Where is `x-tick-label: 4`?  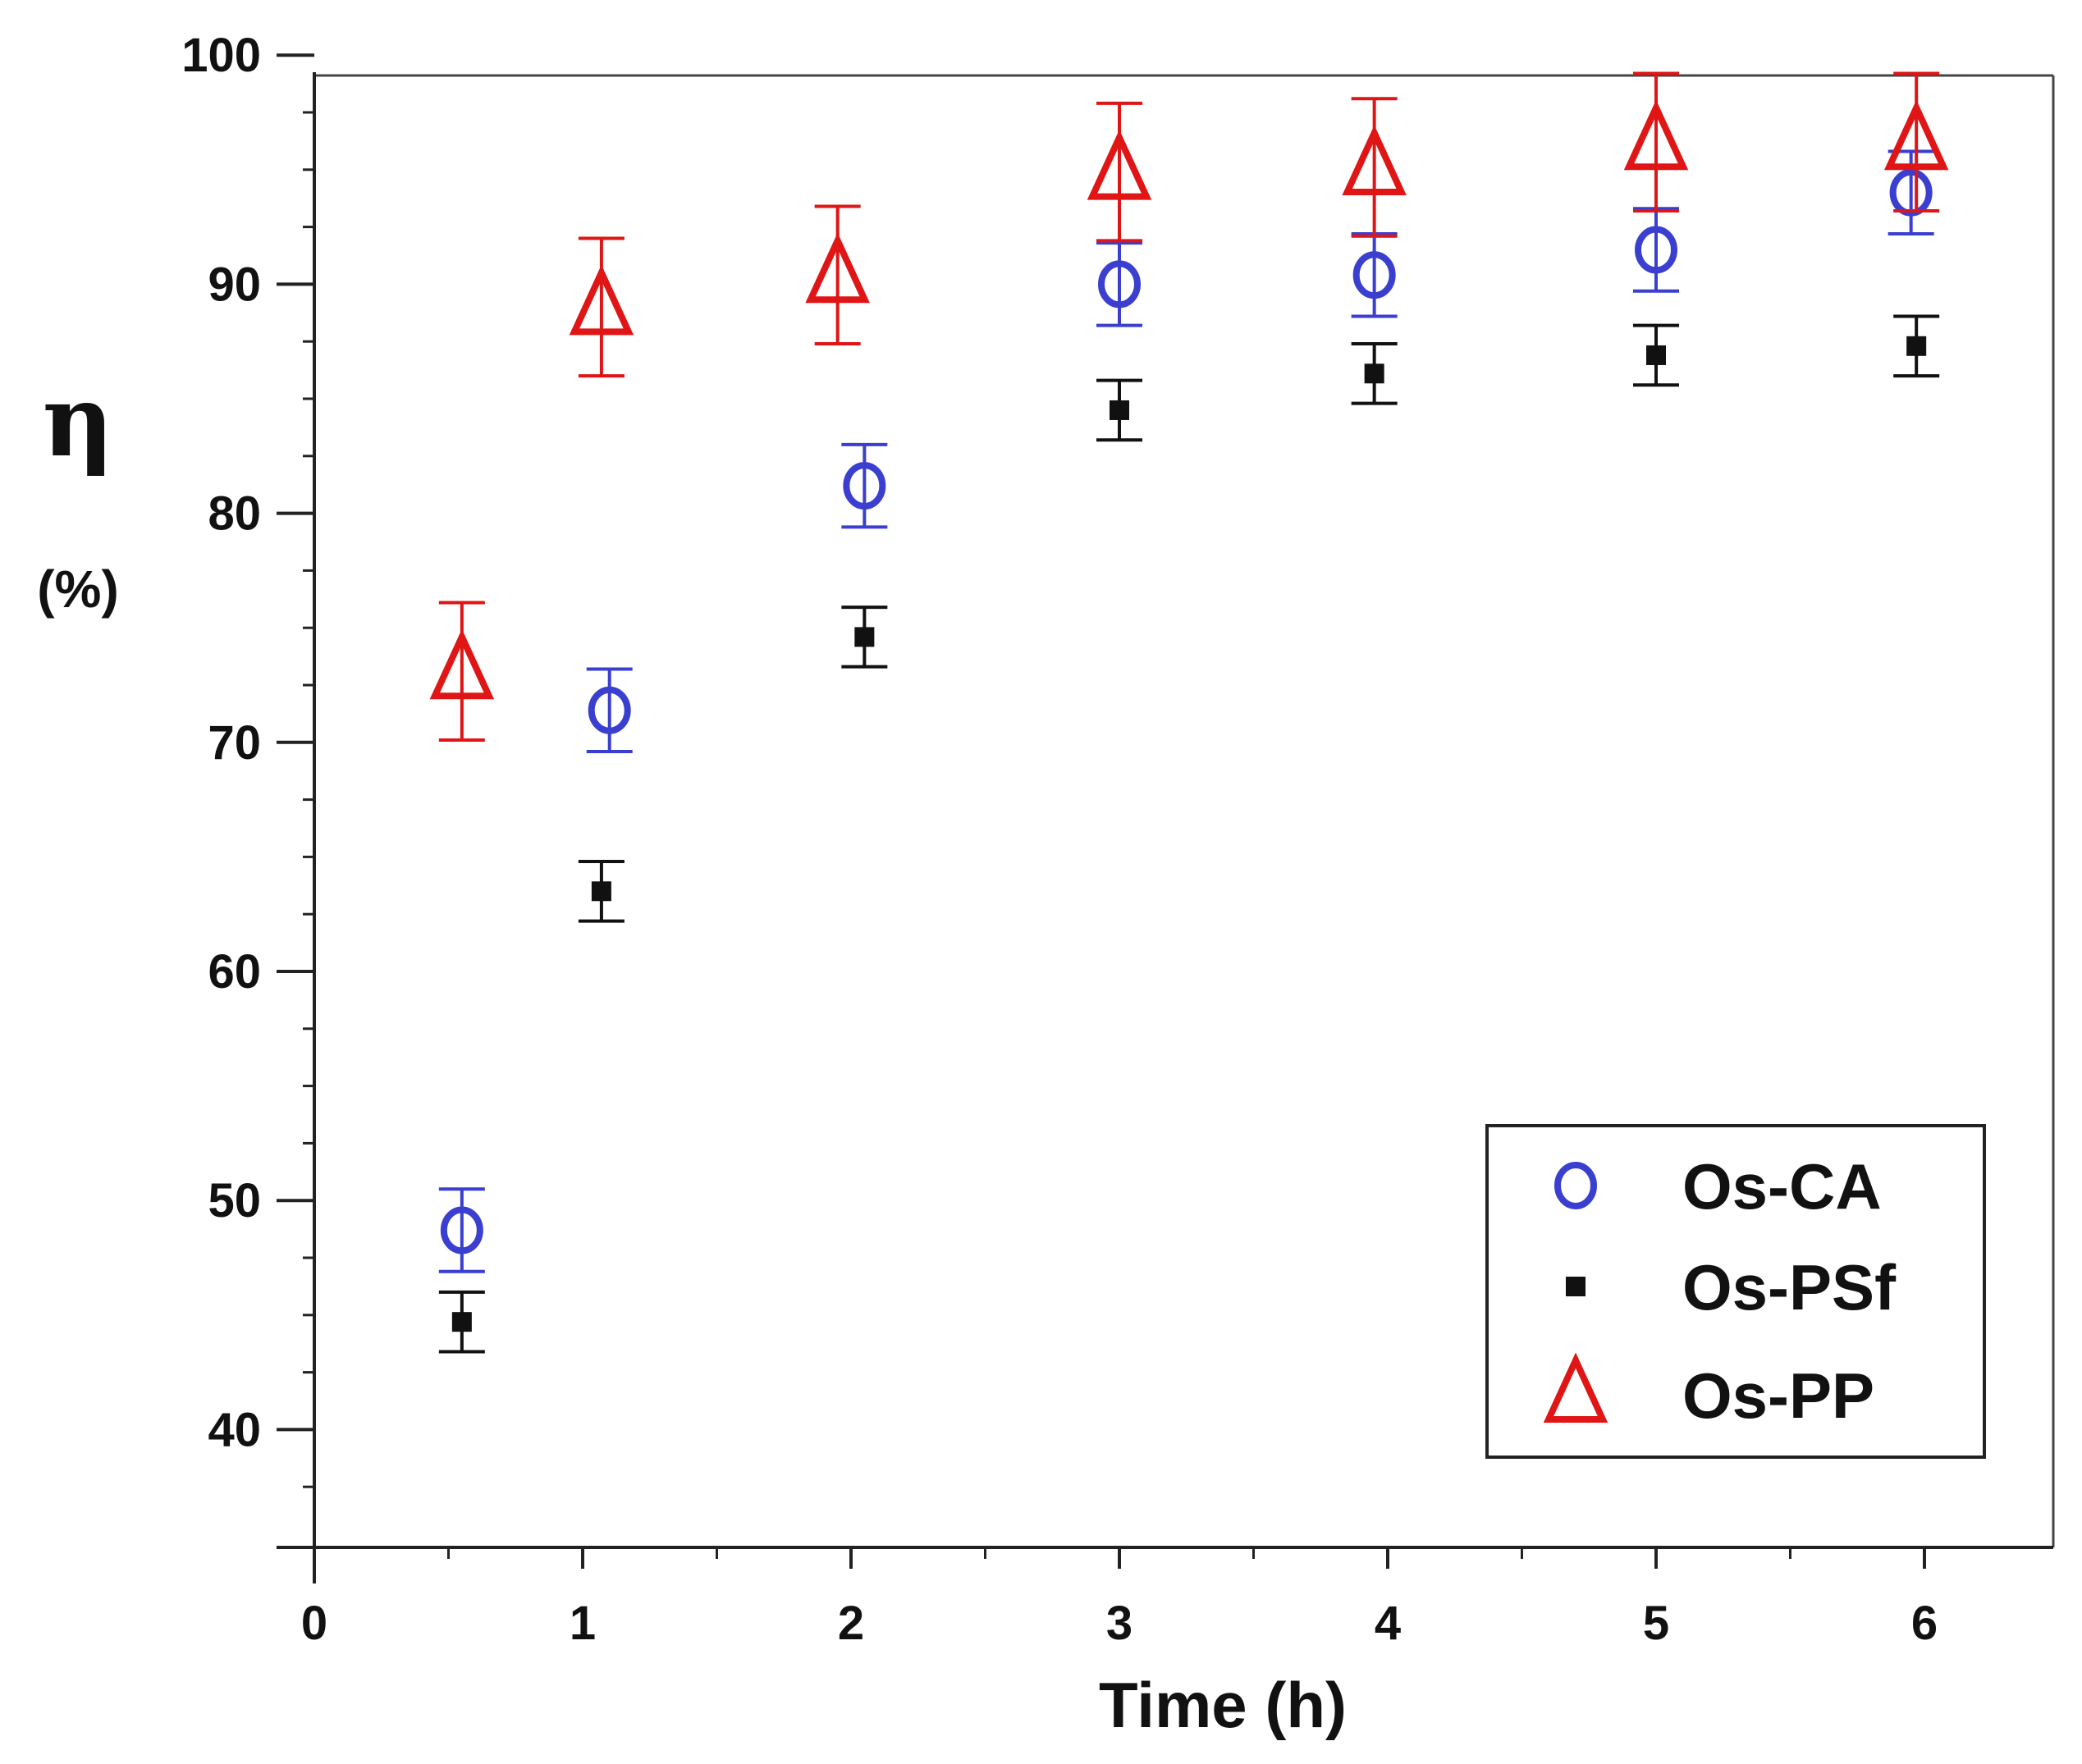
x-tick-label: 4 is located at coordinates (1388, 1623).